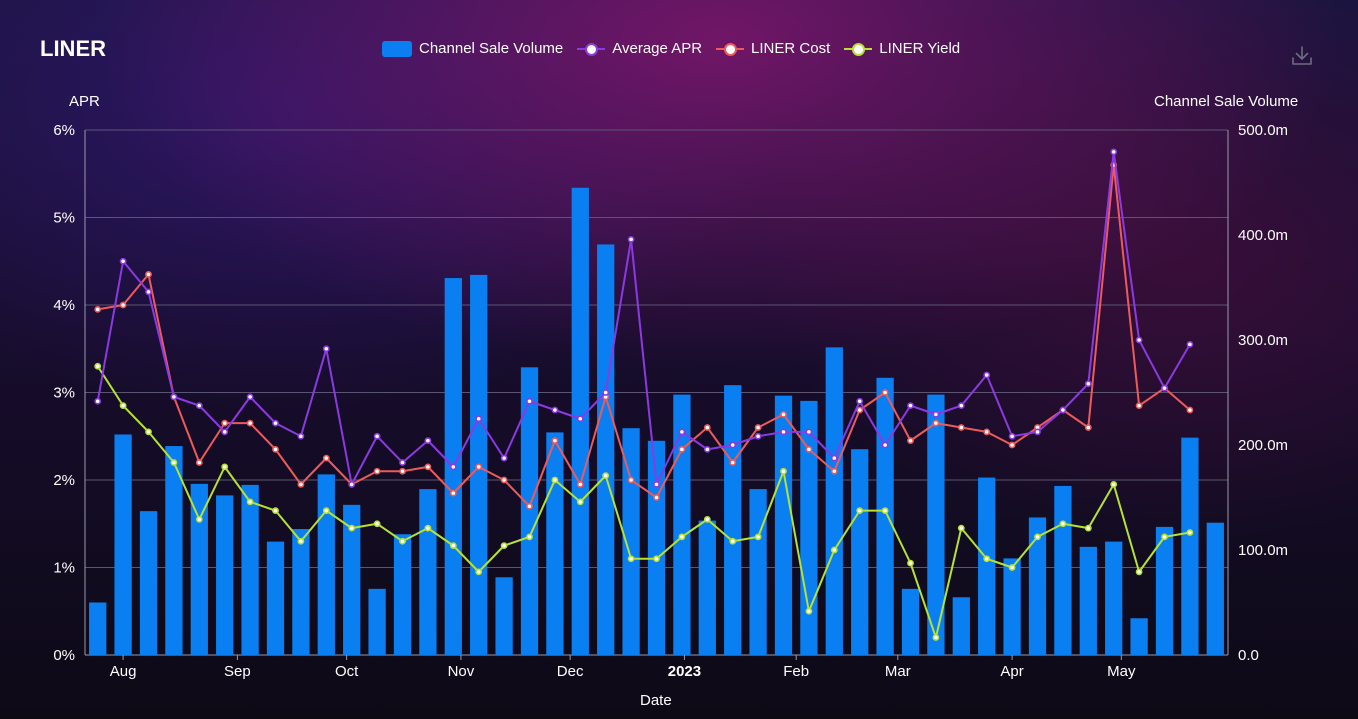  Describe the element at coordinates (1263, 445) in the screenshot. I see `y-right-tick-label: 200.0m` at that location.